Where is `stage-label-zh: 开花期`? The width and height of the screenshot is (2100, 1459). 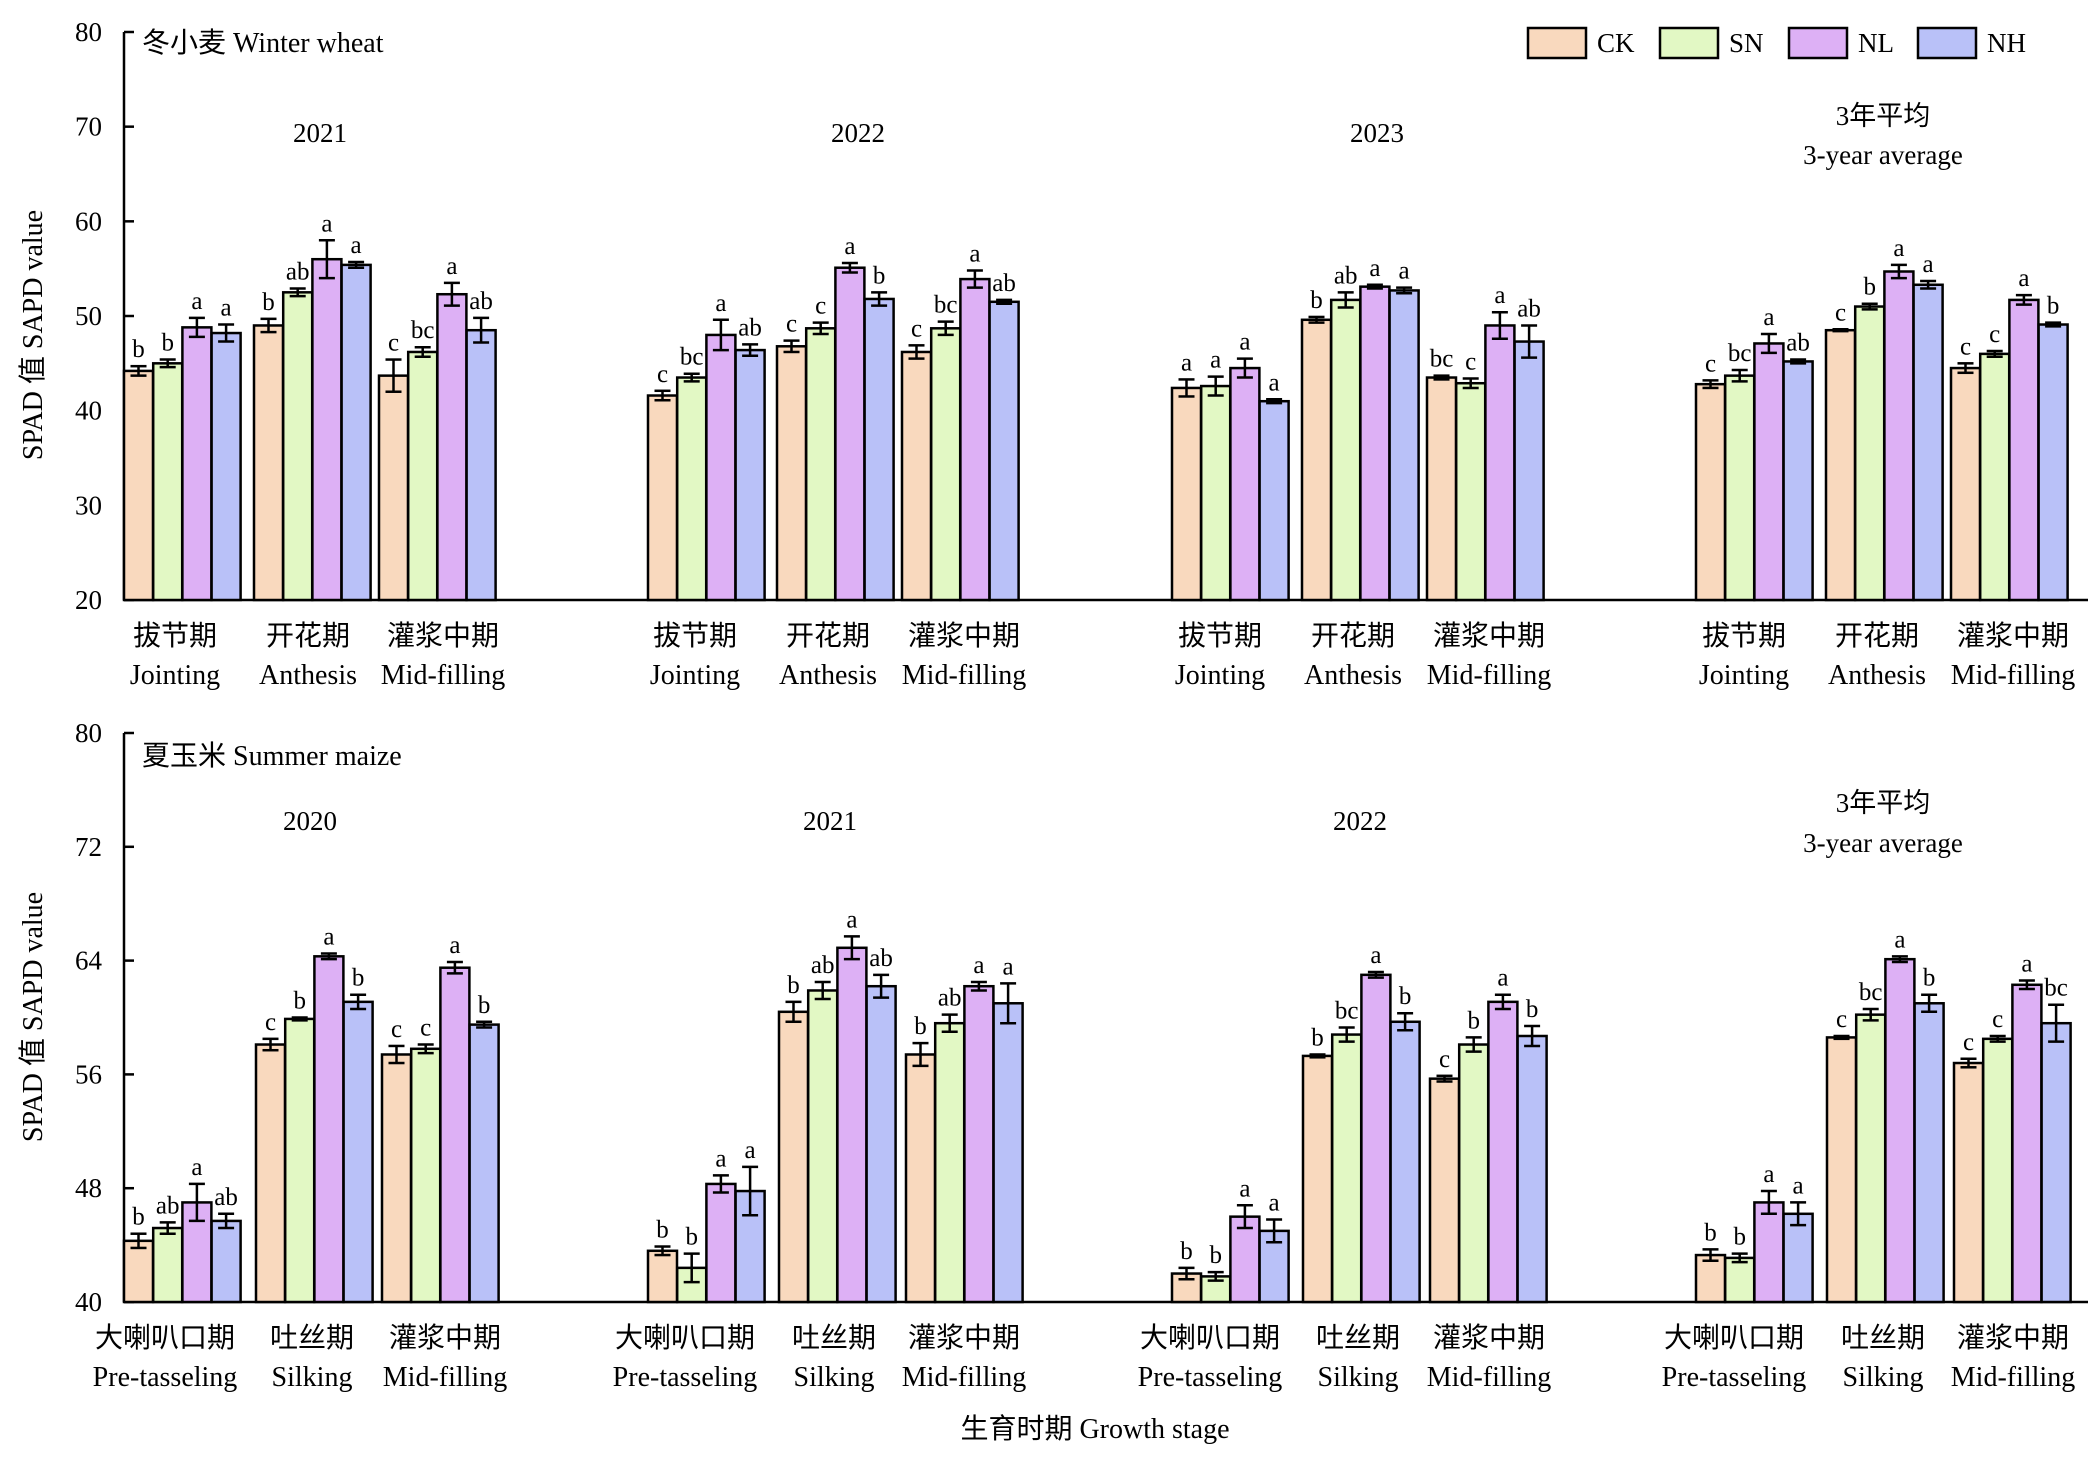
stage-label-zh: 开花期 is located at coordinates (828, 636).